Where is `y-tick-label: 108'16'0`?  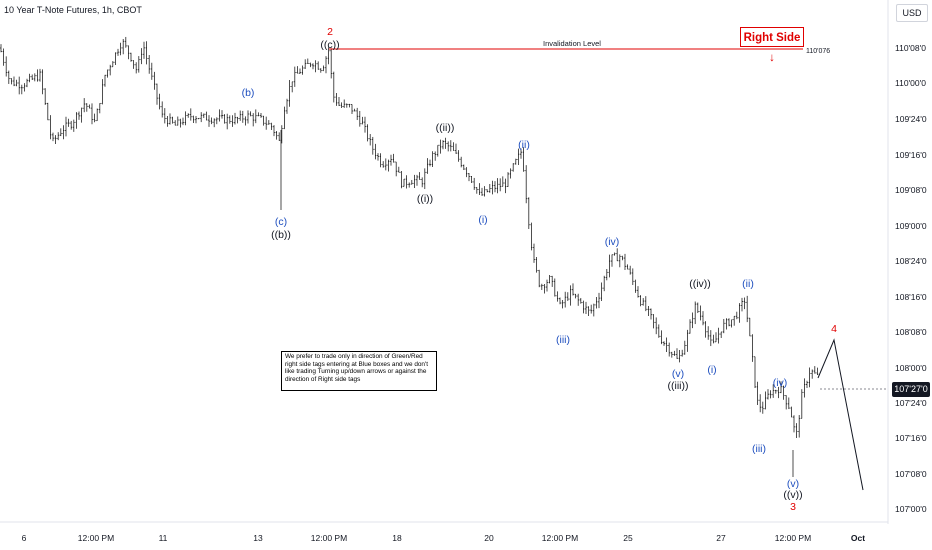
y-tick-label: 108'16'0 is located at coordinates (911, 297).